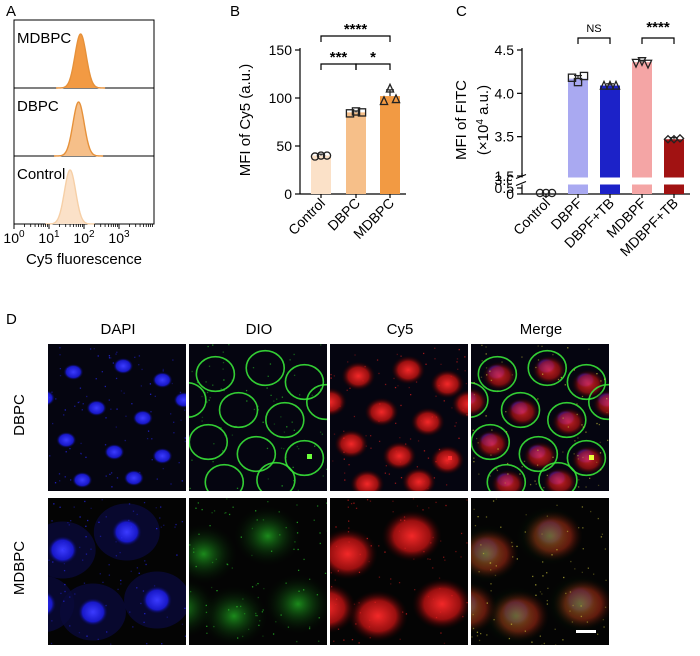 Image resolution: width=700 pixels, height=656 pixels. Describe the element at coordinates (258, 417) in the screenshot. I see `micrograph-dbpc-dio` at that location.